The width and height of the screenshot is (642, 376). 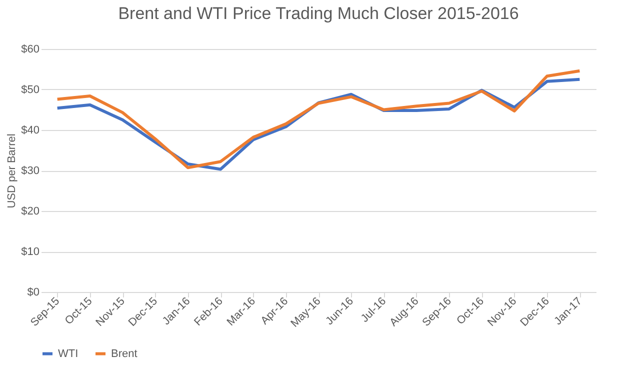 I want to click on y-tick-label: $40, so click(x=30, y=130).